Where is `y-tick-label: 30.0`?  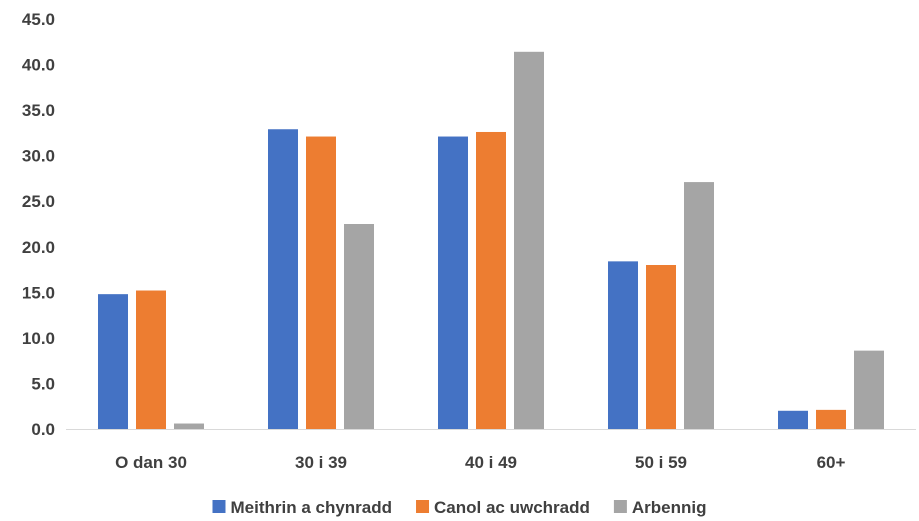 y-tick-label: 30.0 is located at coordinates (38, 156).